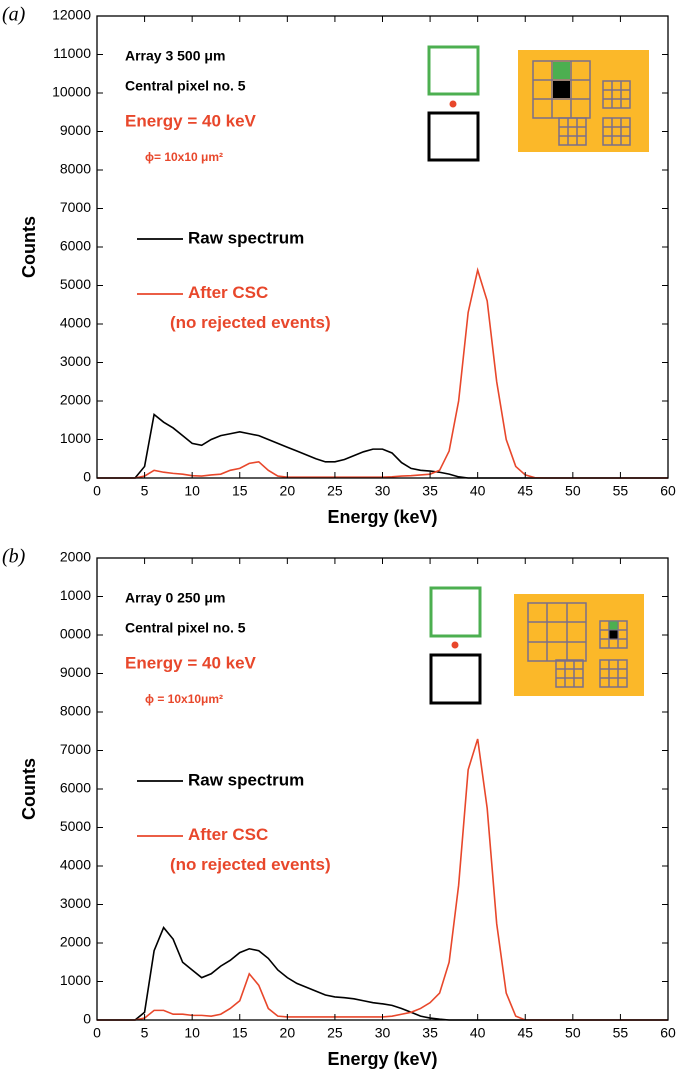 This screenshot has height=1072, width=678. I want to click on annotation: ϕ= 10x10 μm², so click(184, 157).